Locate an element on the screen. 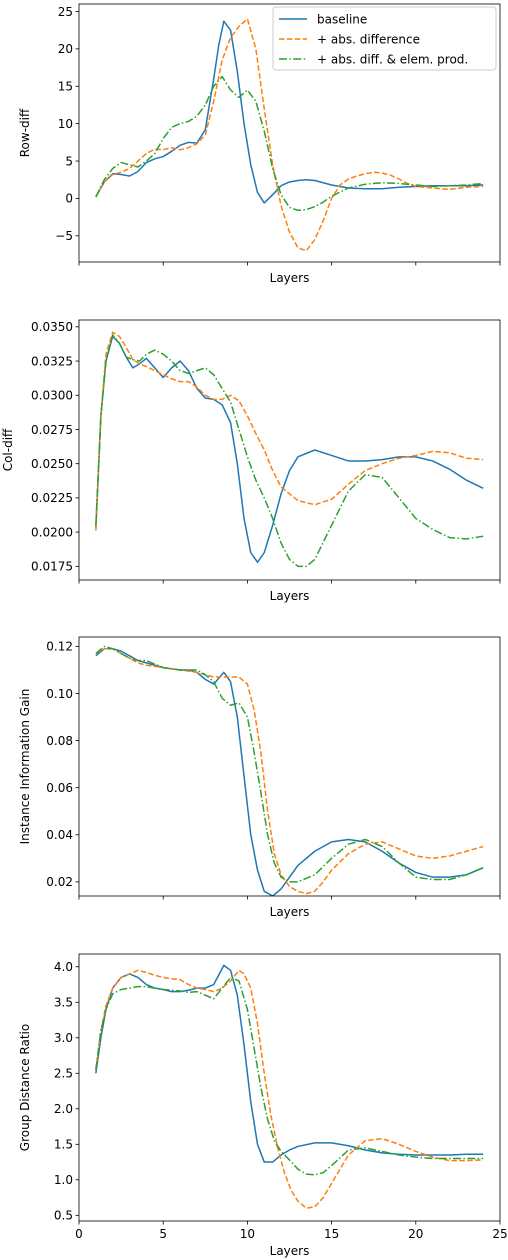  y-axis-label: Instance Information Gain is located at coordinates (25, 767).